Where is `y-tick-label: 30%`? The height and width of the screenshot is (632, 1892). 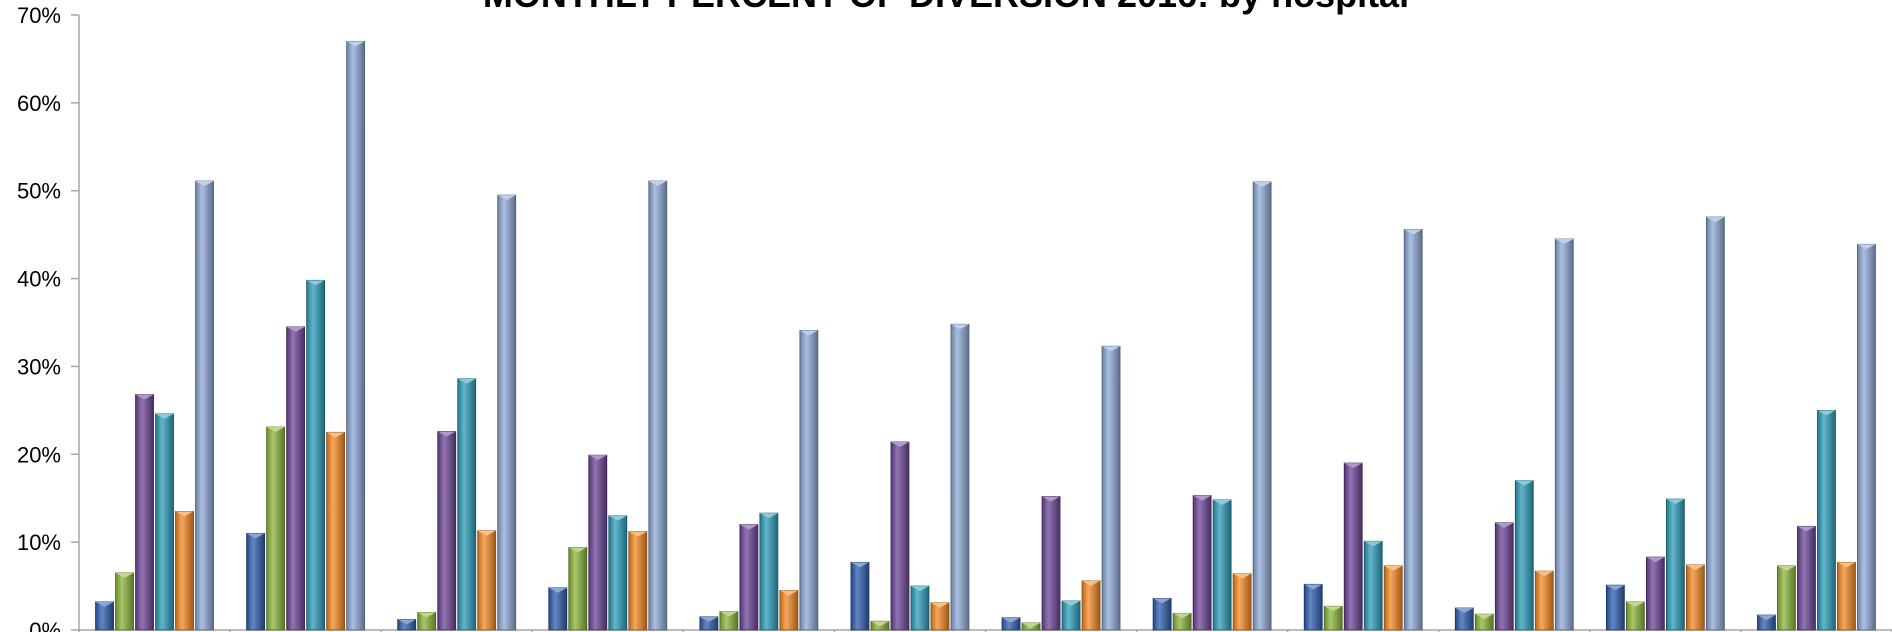 y-tick-label: 30% is located at coordinates (39, 366).